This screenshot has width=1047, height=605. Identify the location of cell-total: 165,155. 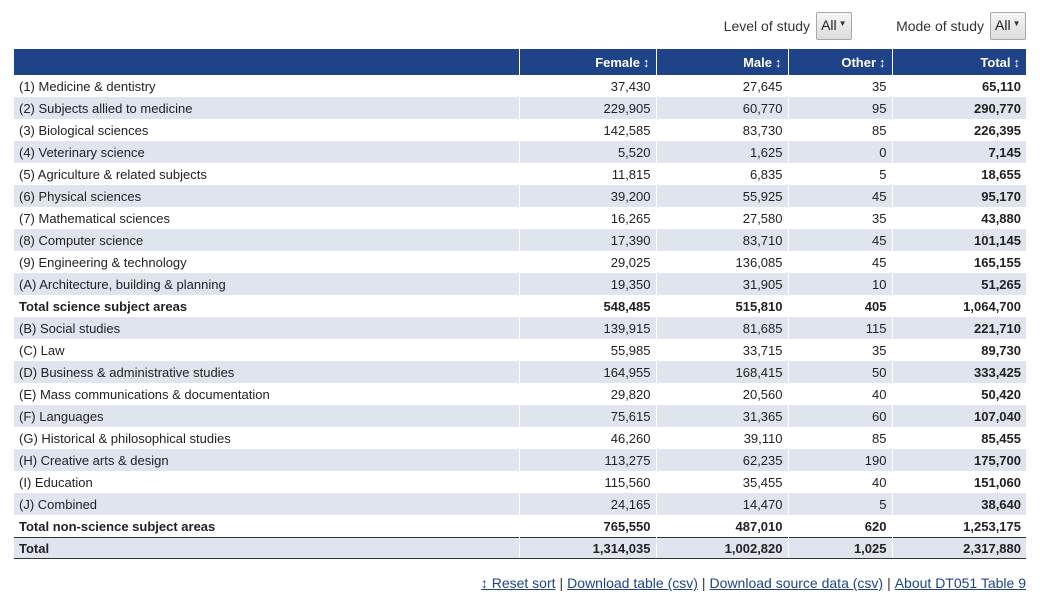
(958, 262).